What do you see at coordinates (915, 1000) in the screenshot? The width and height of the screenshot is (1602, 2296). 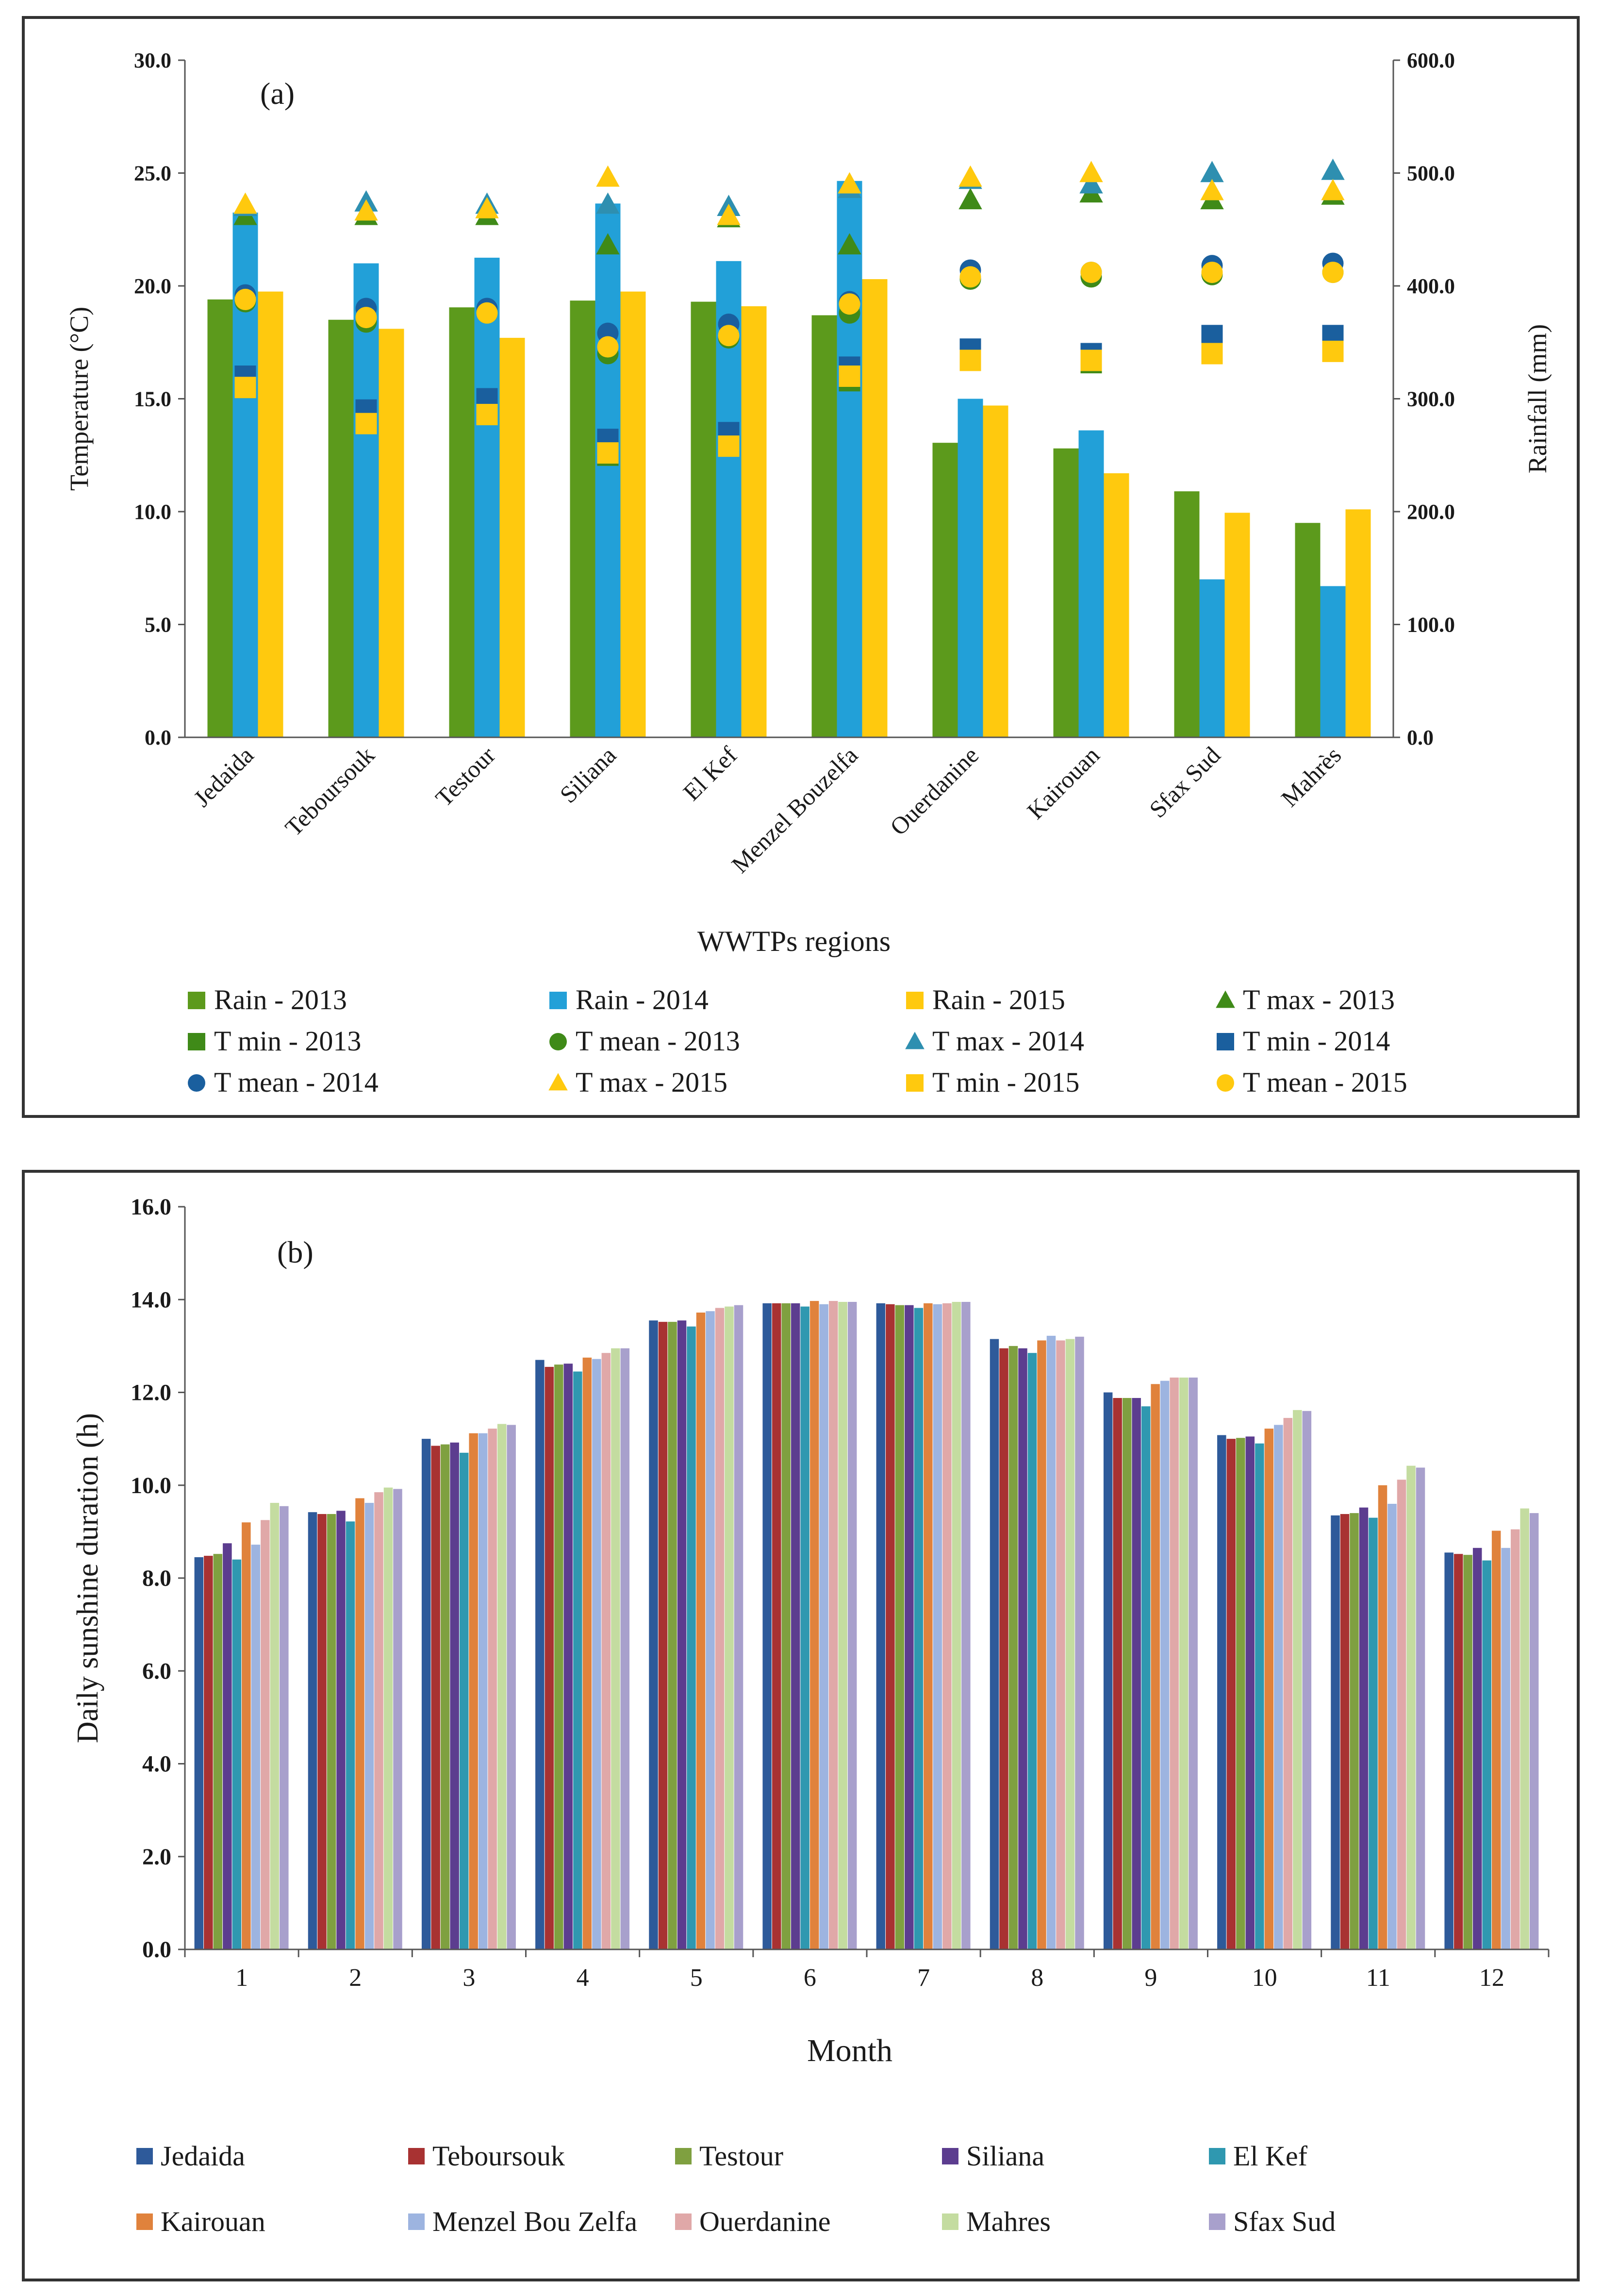 I see `legend-marker-rain-2015` at bounding box center [915, 1000].